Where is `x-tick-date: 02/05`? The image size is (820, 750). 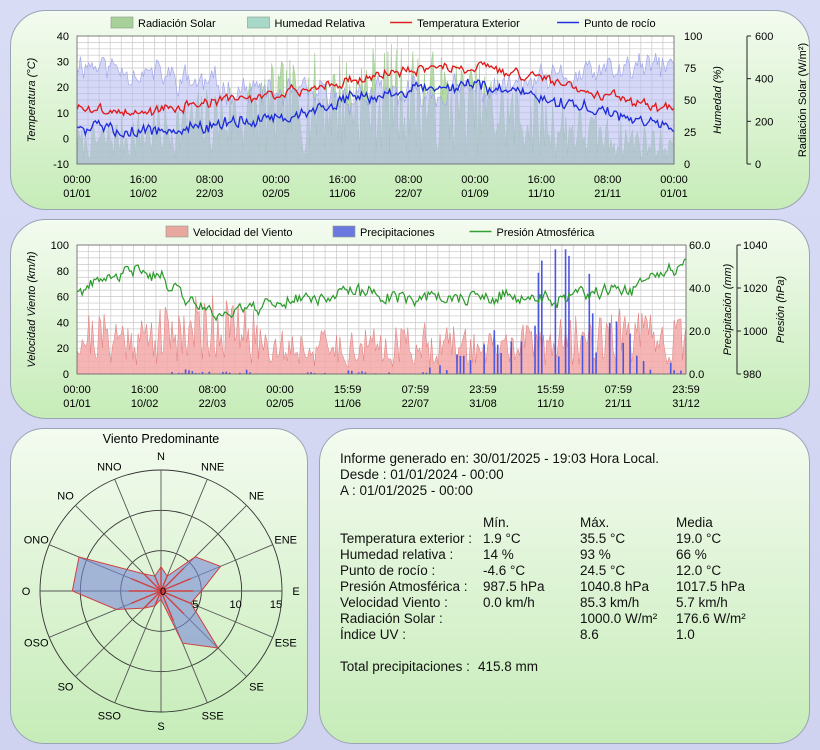
x-tick-date: 02/05 is located at coordinates (276, 194).